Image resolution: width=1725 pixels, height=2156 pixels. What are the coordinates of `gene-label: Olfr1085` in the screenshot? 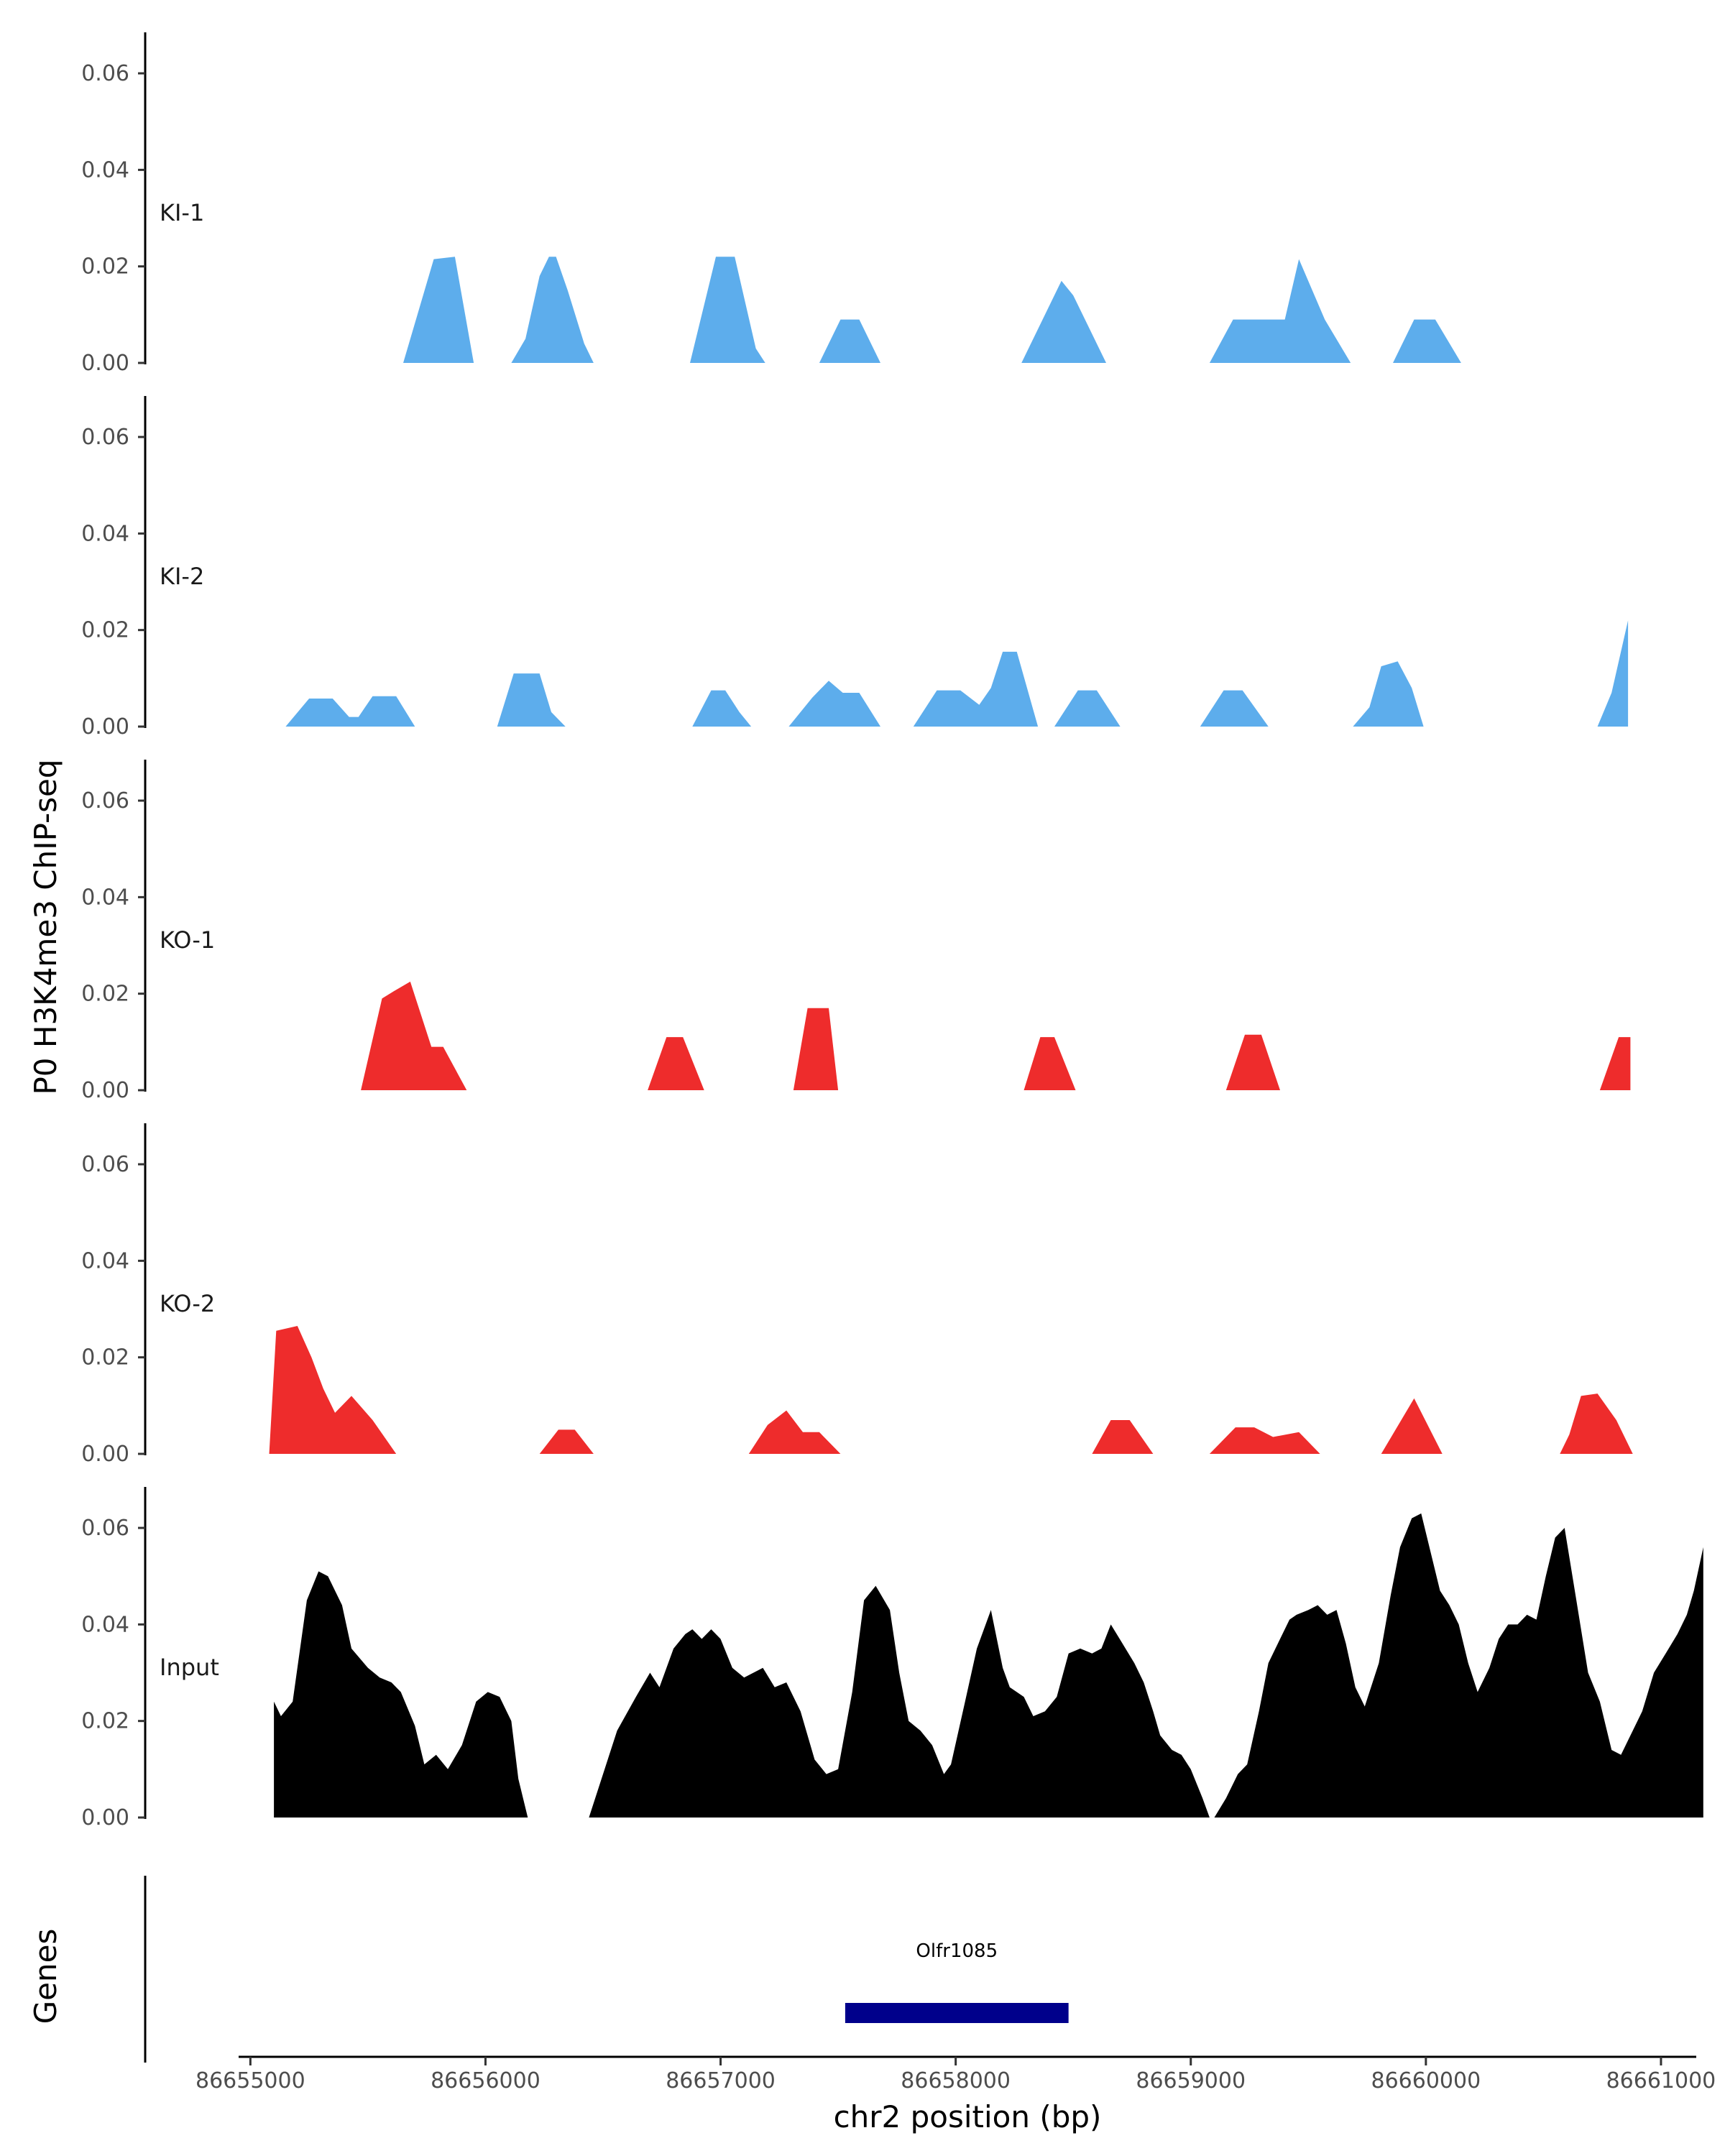 It's located at (957, 1951).